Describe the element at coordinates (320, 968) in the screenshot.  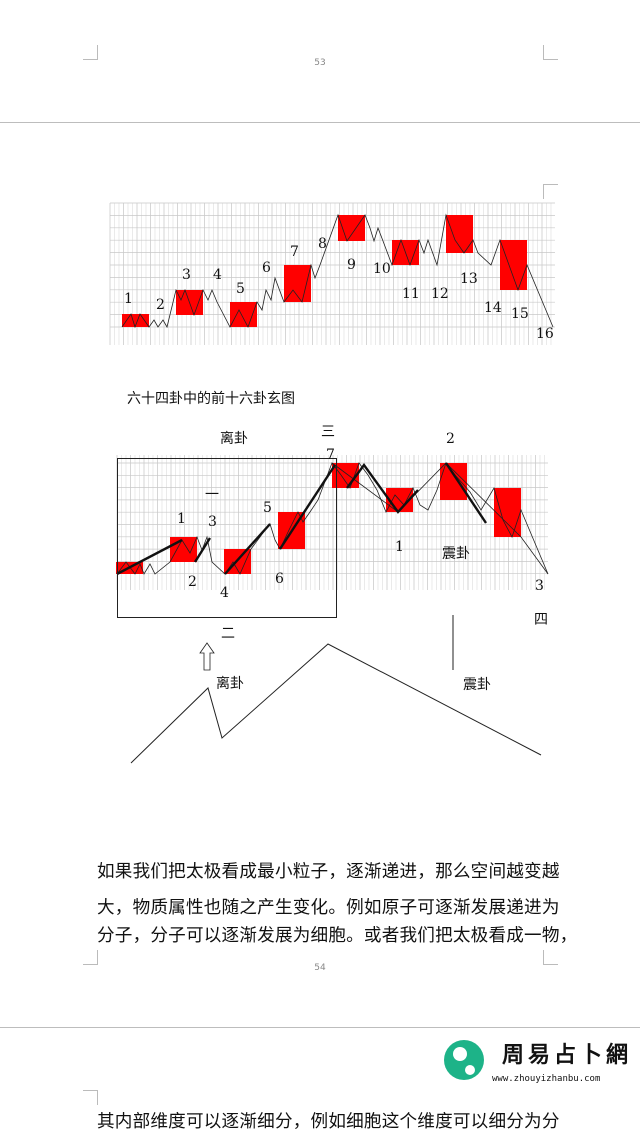
I see `page-number: 54` at that location.